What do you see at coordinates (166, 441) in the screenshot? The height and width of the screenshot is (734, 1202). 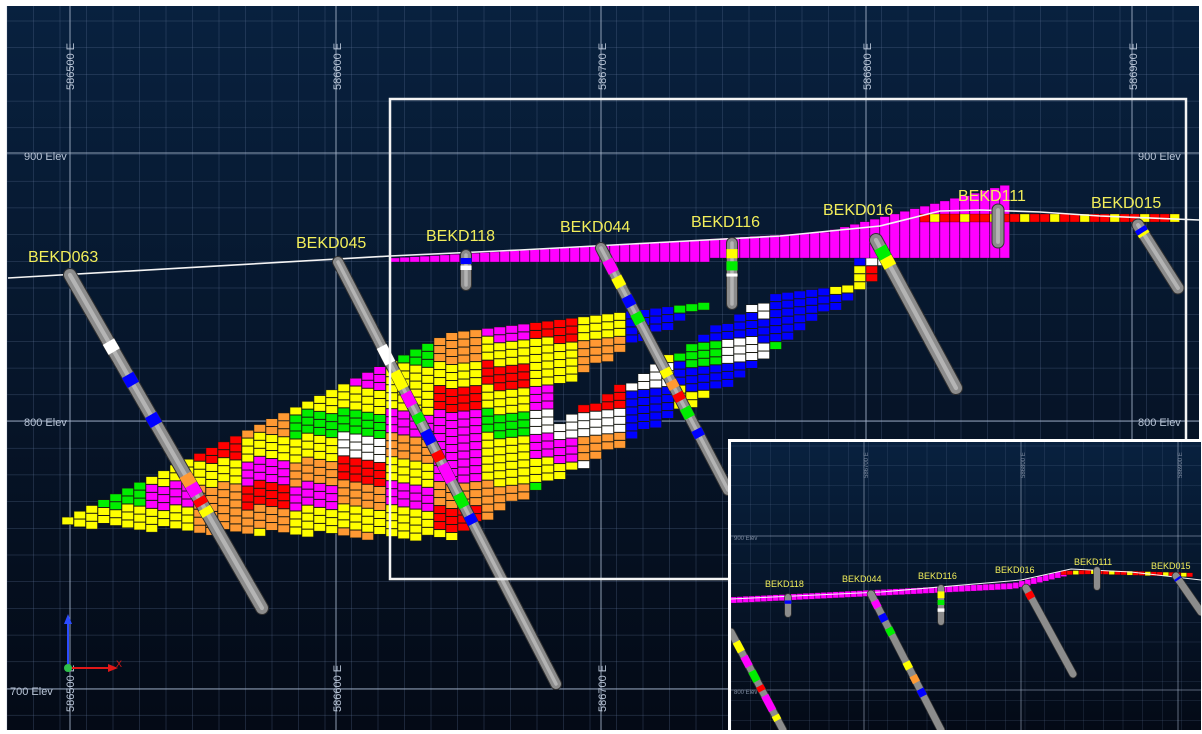 I see `drillhole-bekd063` at bounding box center [166, 441].